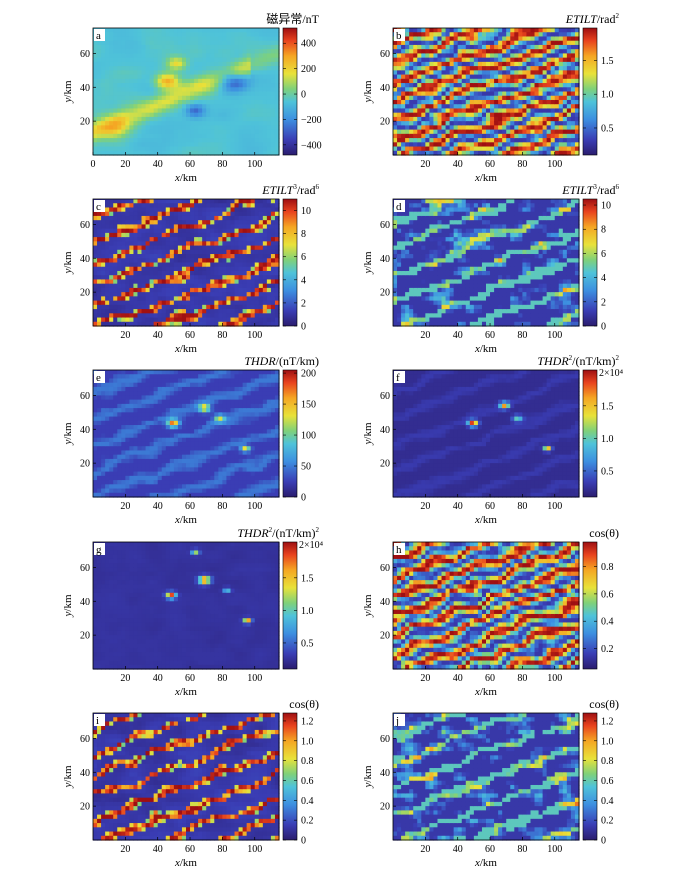 This screenshot has height=869, width=700. I want to click on panel-letter: c, so click(98, 207).